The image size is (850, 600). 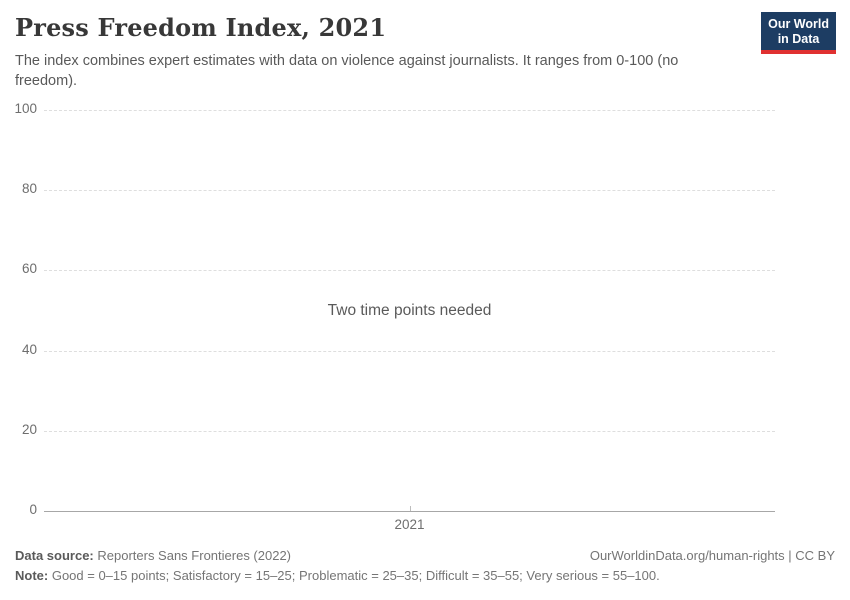 What do you see at coordinates (798, 24) in the screenshot?
I see `owid-logo-line1: Our World` at bounding box center [798, 24].